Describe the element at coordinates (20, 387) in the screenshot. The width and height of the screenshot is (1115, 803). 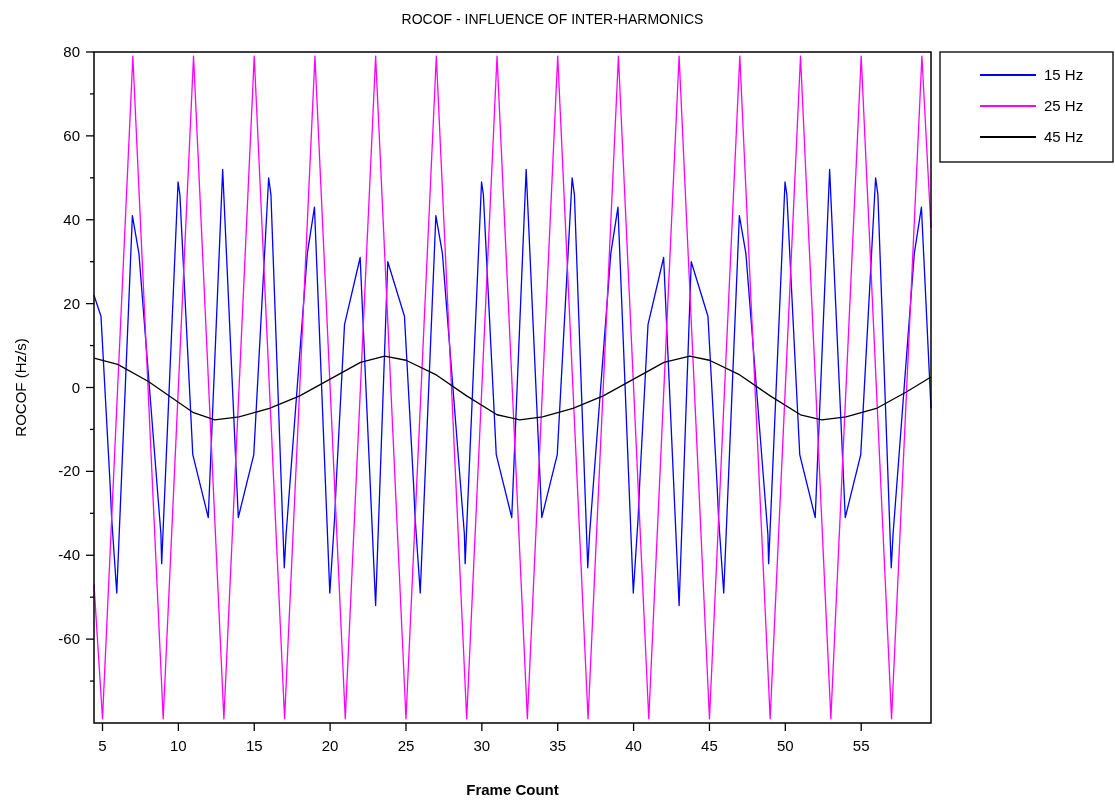
I see `y-axis-title: ROCOF (Hz/s)` at that location.